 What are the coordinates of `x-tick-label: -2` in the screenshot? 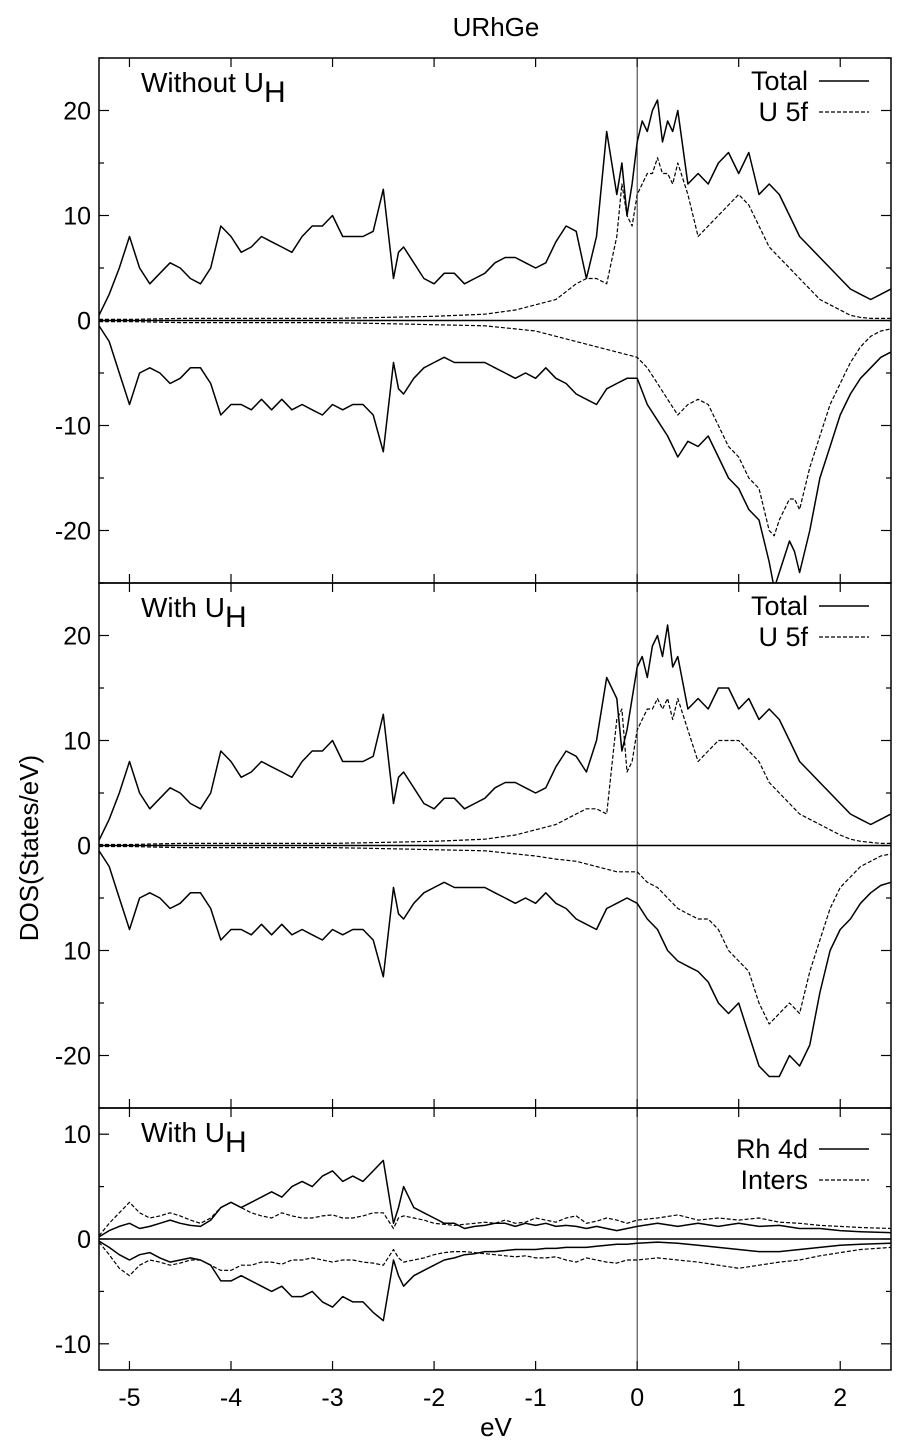 It's located at (434, 1398).